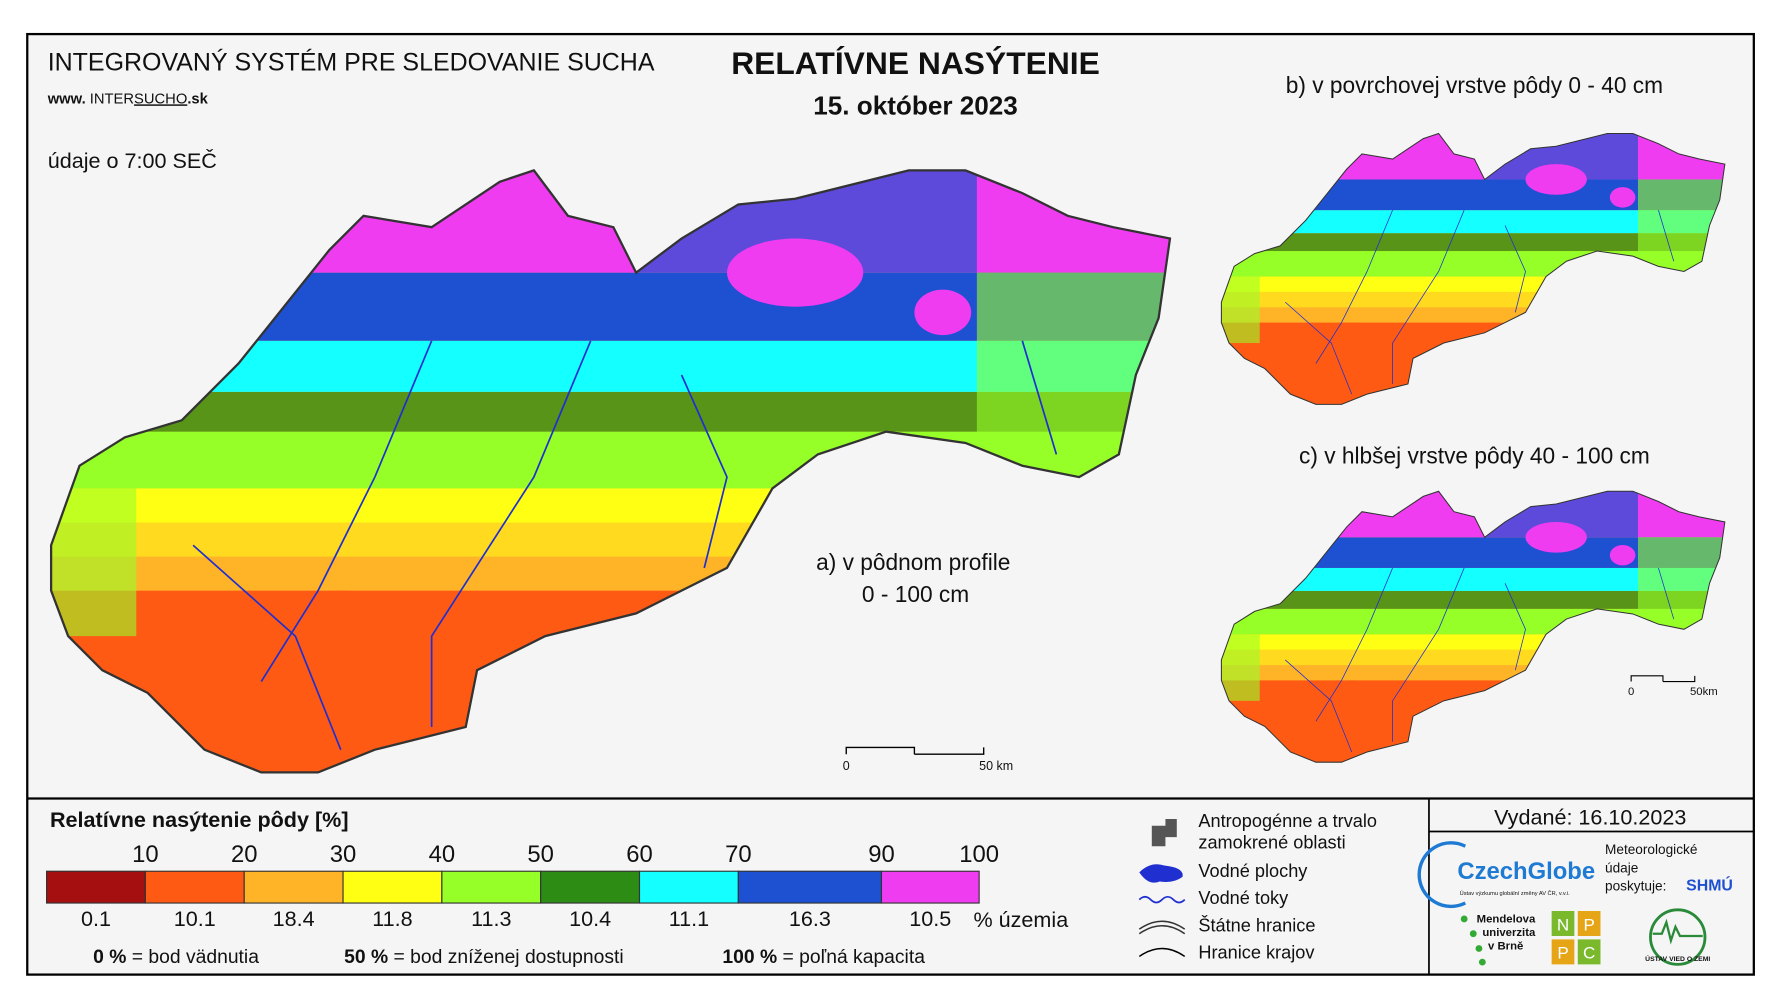 This screenshot has width=1772, height=1003. Describe the element at coordinates (1164, 832) in the screenshot. I see `icon-urban` at that location.